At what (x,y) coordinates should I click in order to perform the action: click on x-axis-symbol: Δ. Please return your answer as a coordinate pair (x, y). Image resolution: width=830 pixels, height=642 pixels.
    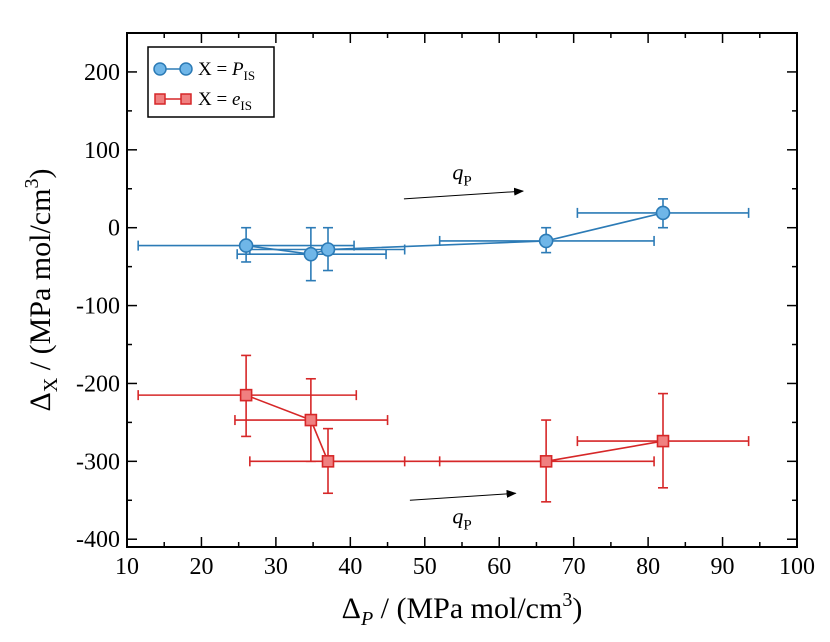
    Looking at the image, I should click on (351, 608).